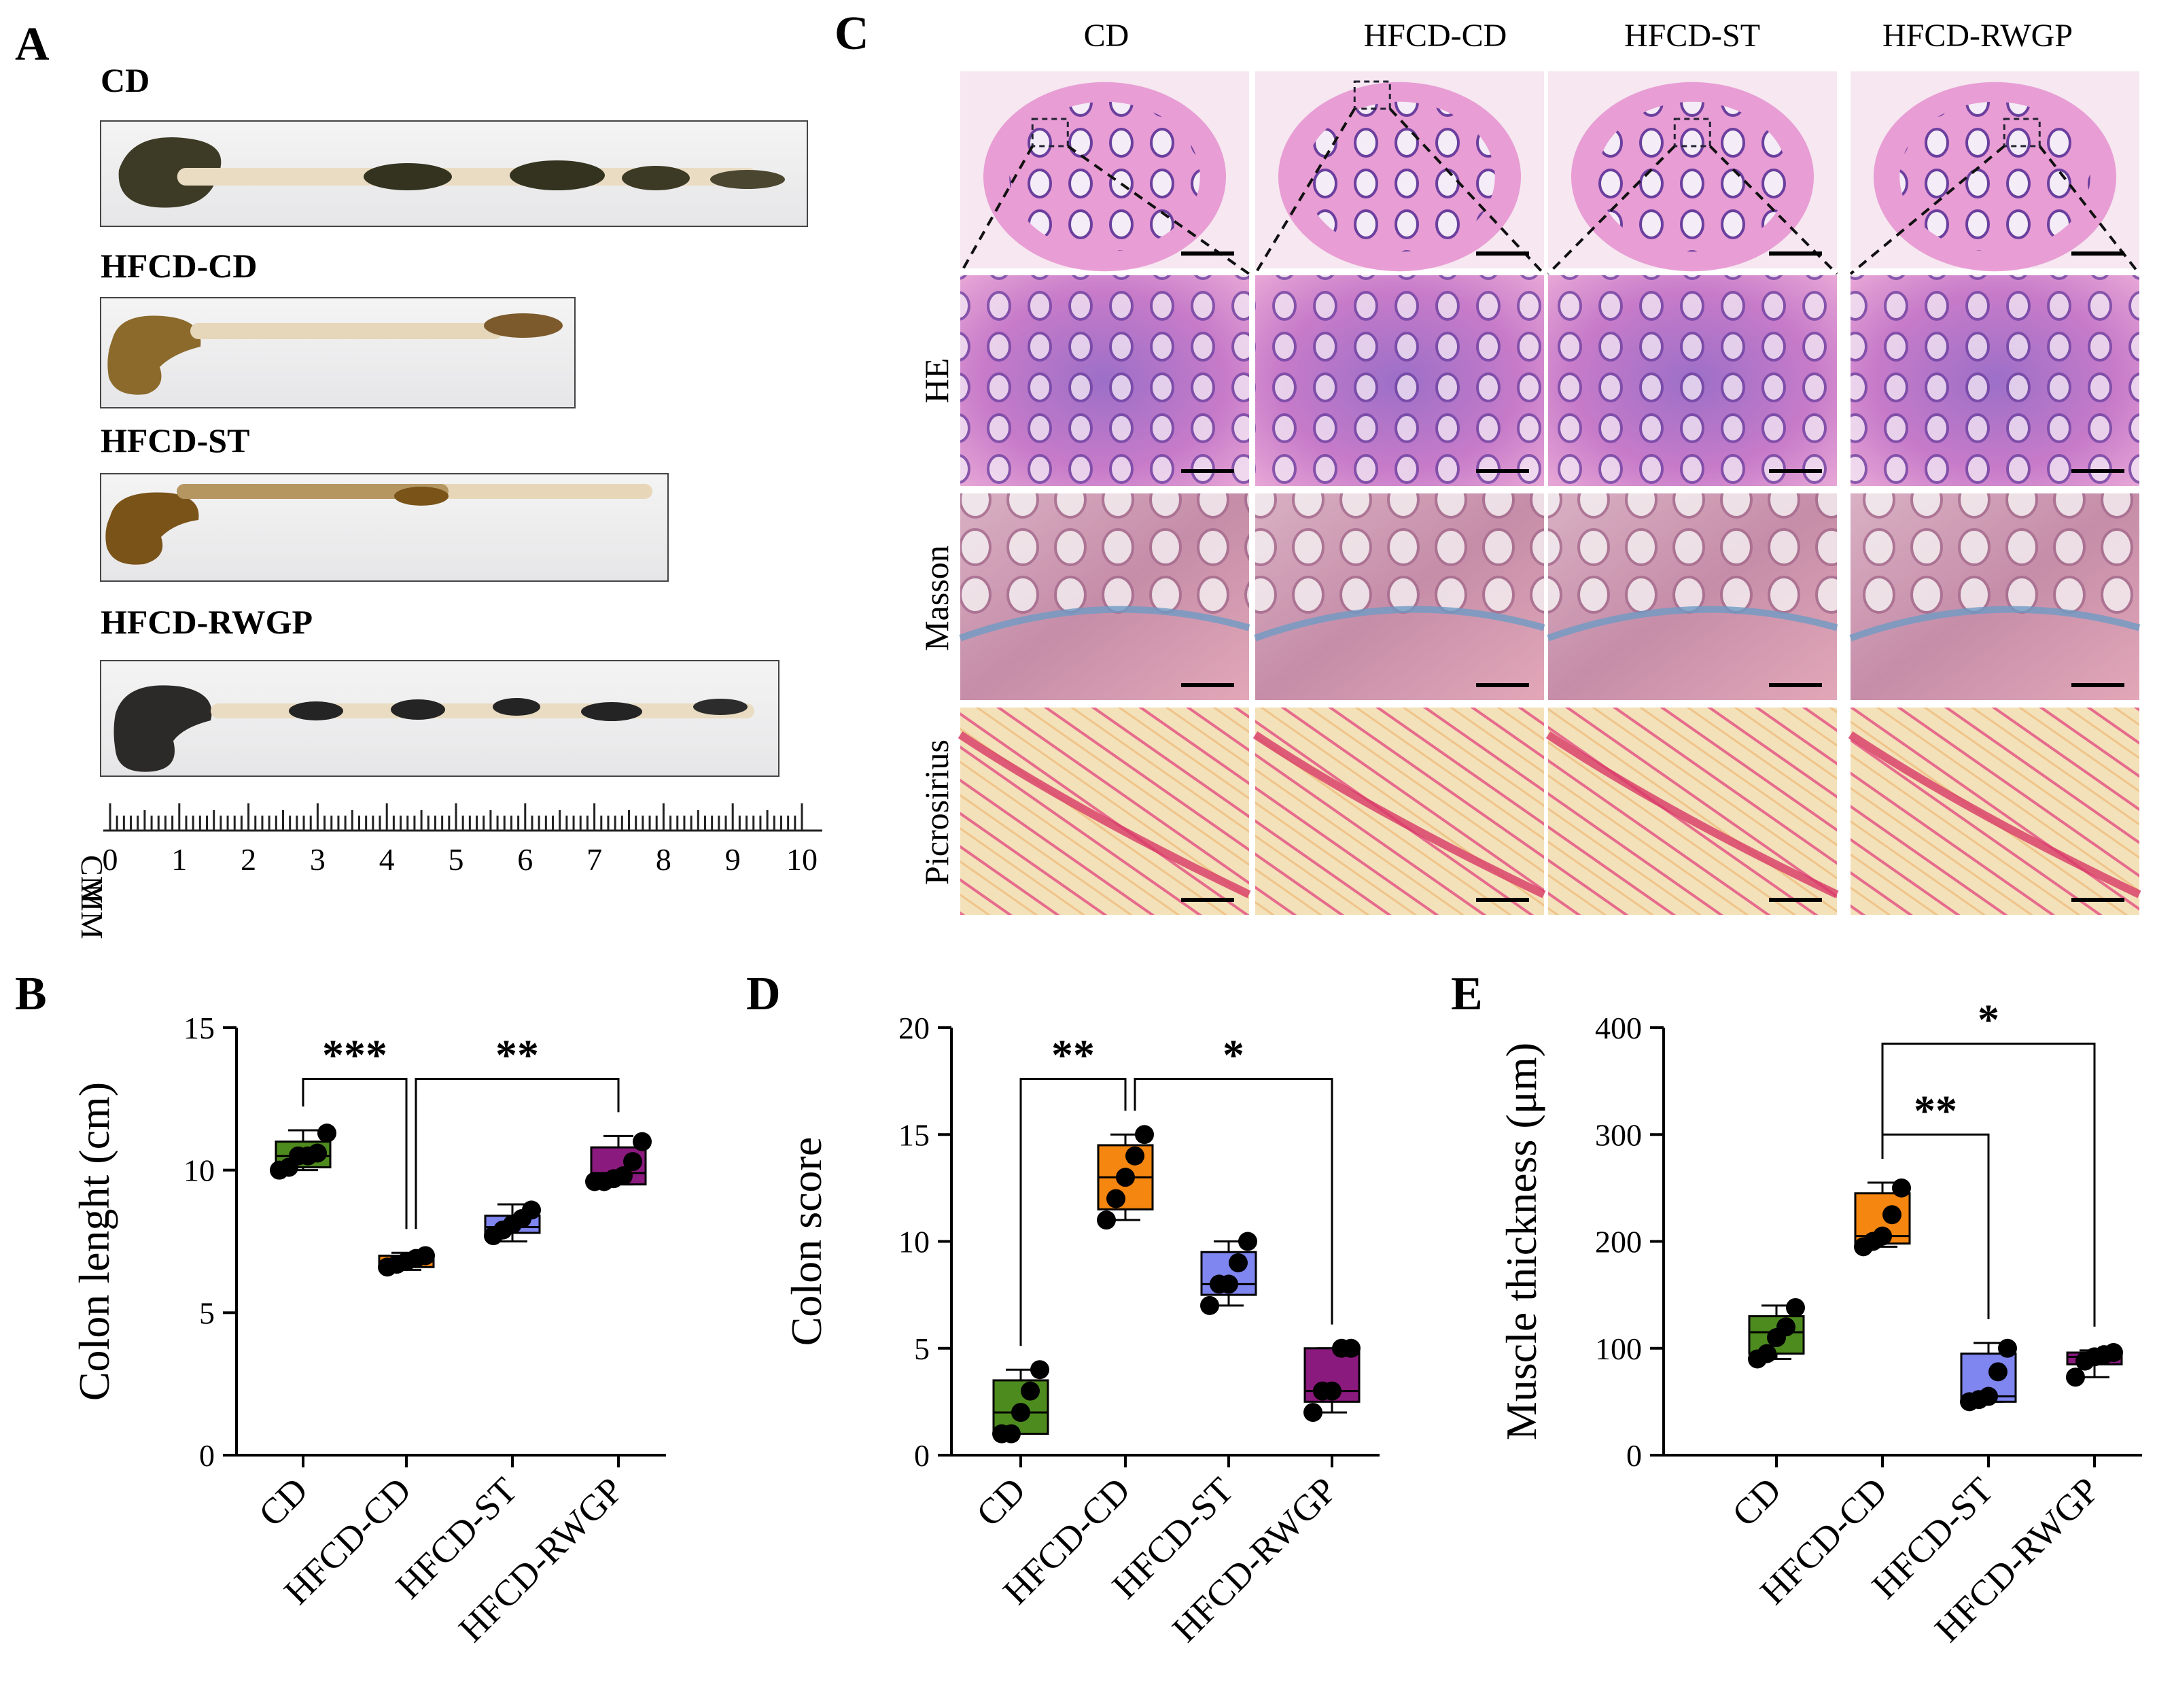 The image size is (2174, 1708). Describe the element at coordinates (852, 33) in the screenshot. I see `panel-c-label: C` at that location.